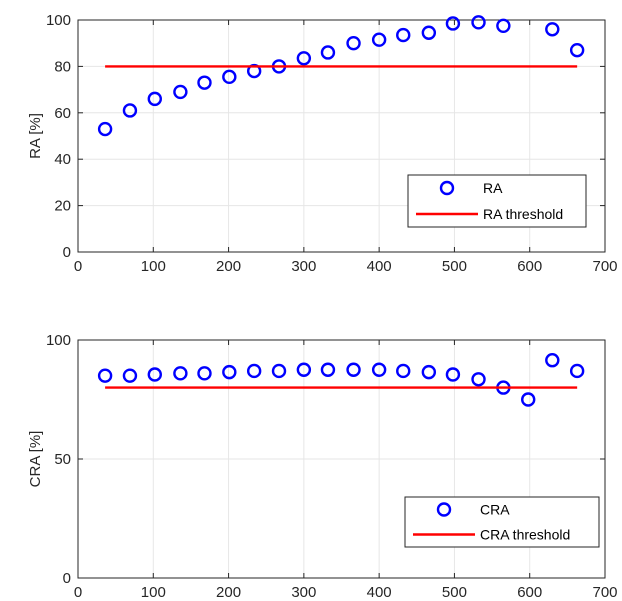 Image resolution: width=622 pixels, height=601 pixels. What do you see at coordinates (62, 113) in the screenshot?
I see `y-tick-label: 60` at bounding box center [62, 113].